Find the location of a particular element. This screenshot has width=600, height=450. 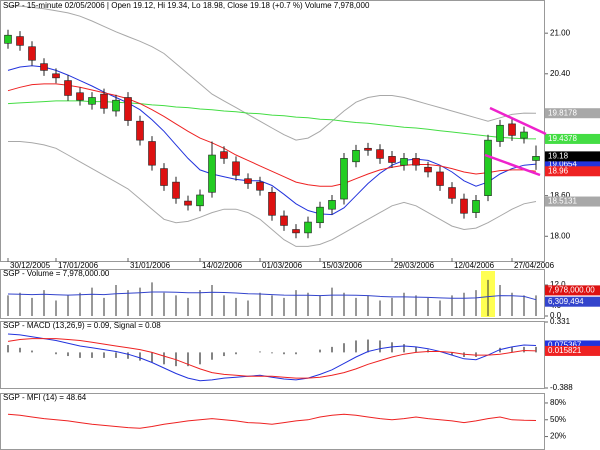

x-tick-label: 12/04/2006 is located at coordinates (474, 265).